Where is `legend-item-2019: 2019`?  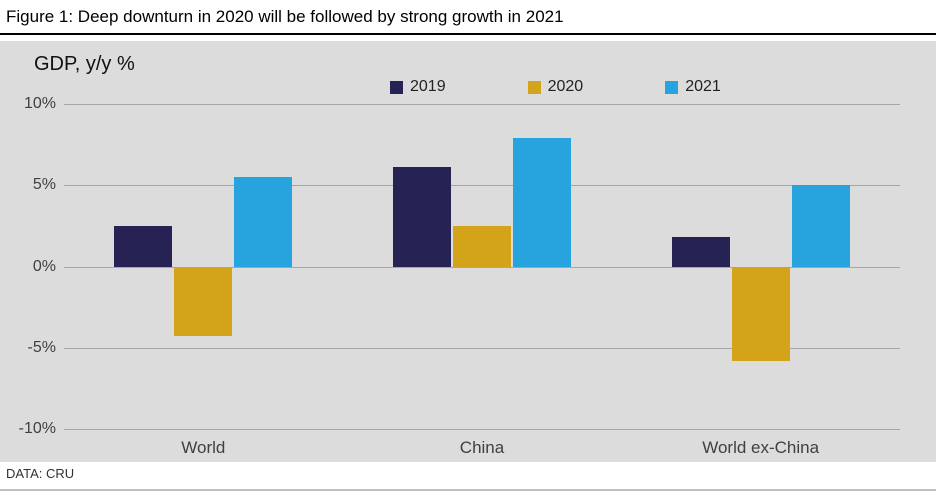 legend-item-2019: 2019 is located at coordinates (418, 87).